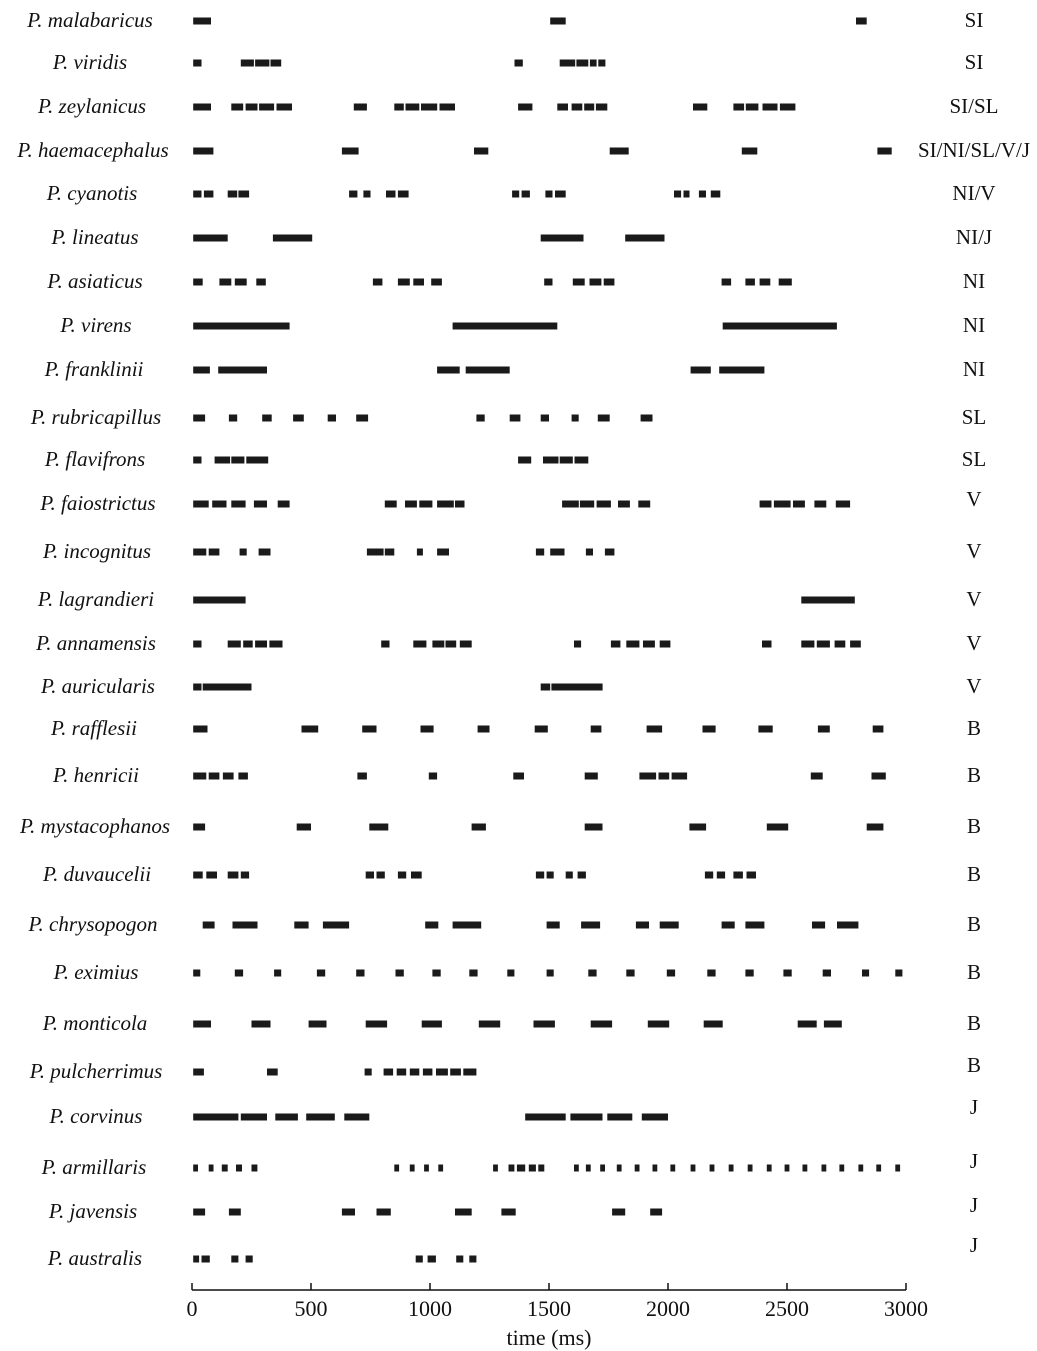 The height and width of the screenshot is (1351, 1037). Describe the element at coordinates (92, 150) in the screenshot. I see `species-label: P. haemacephalus` at that location.